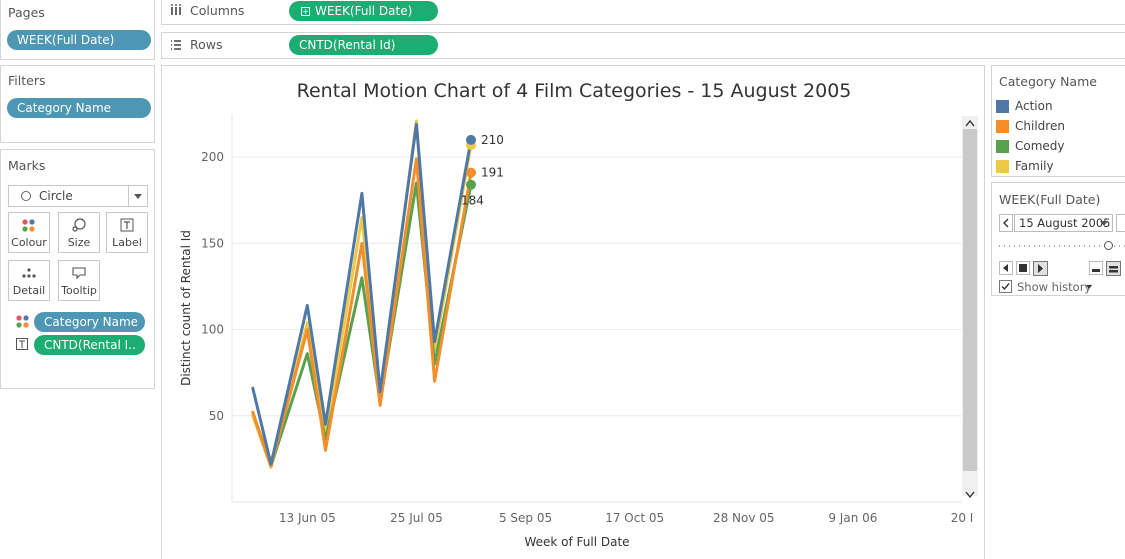  Describe the element at coordinates (1096, 268) in the screenshot. I see `speed-slow-button` at that location.